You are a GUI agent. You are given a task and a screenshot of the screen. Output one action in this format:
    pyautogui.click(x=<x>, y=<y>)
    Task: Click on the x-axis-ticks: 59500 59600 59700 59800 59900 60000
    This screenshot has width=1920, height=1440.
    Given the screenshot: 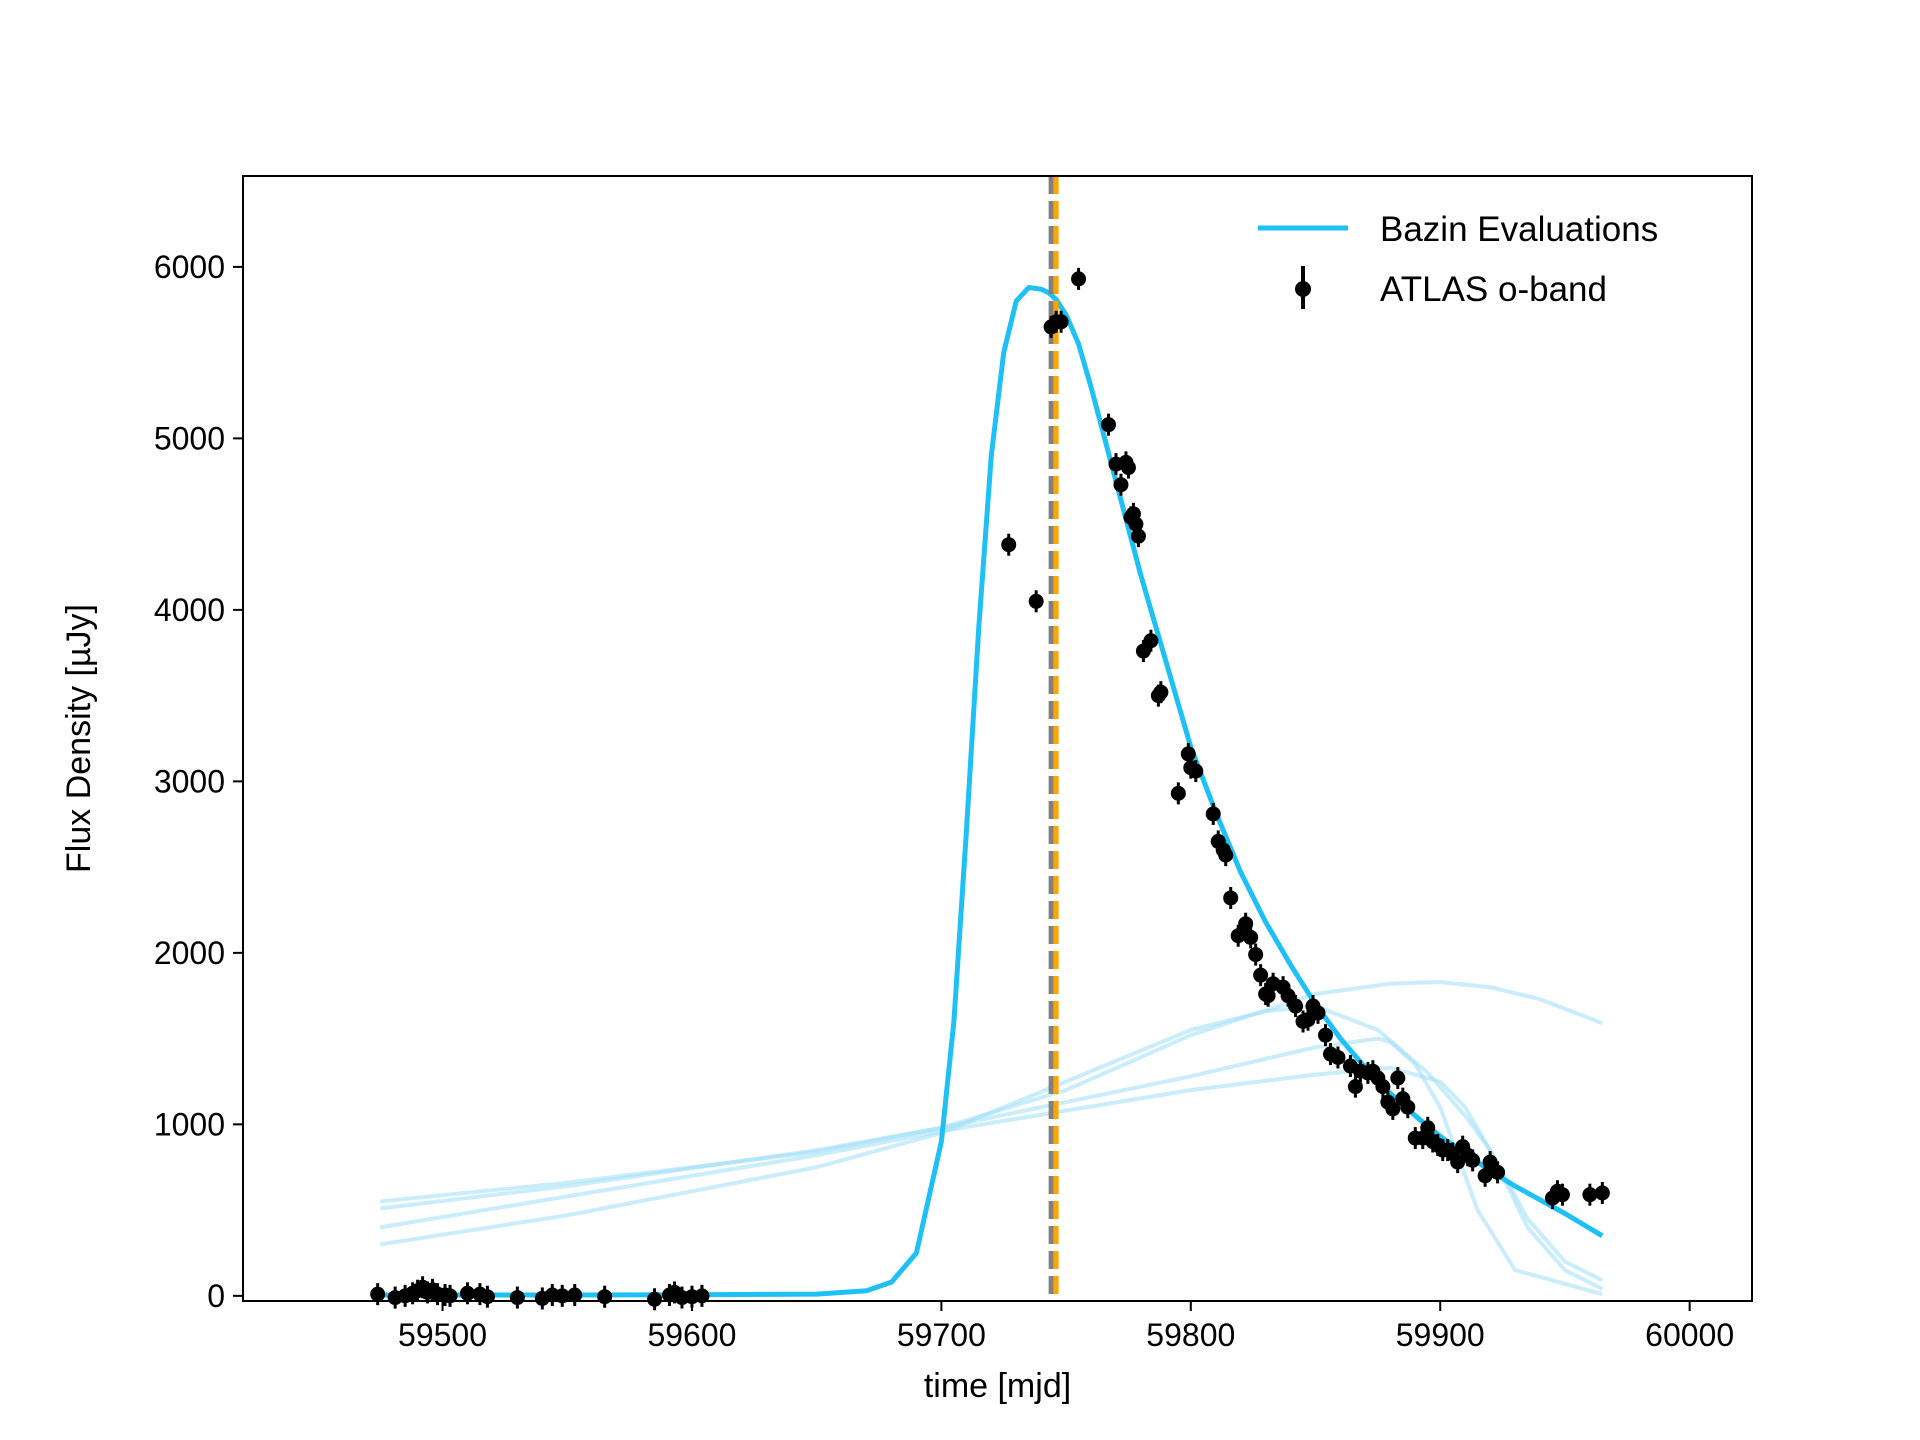 What is the action you would take?
    pyautogui.click(x=1066, y=1327)
    